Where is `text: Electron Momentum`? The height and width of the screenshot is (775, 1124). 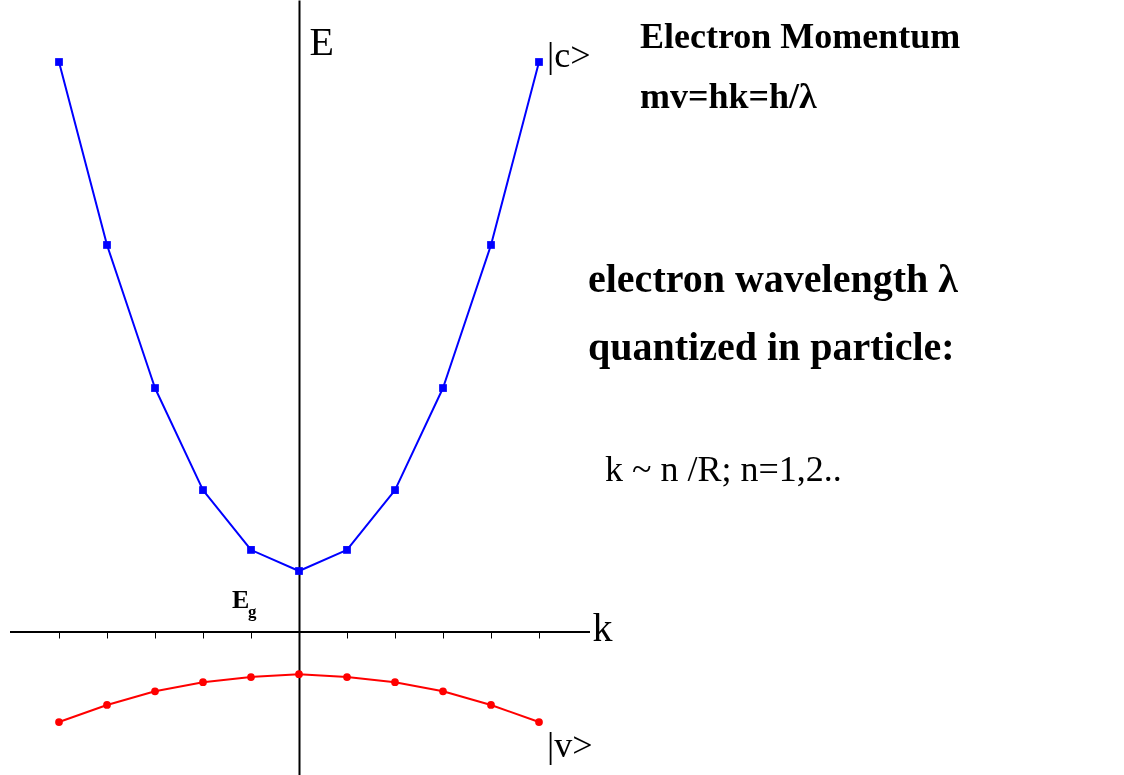 text: Electron Momentum is located at coordinates (800, 36).